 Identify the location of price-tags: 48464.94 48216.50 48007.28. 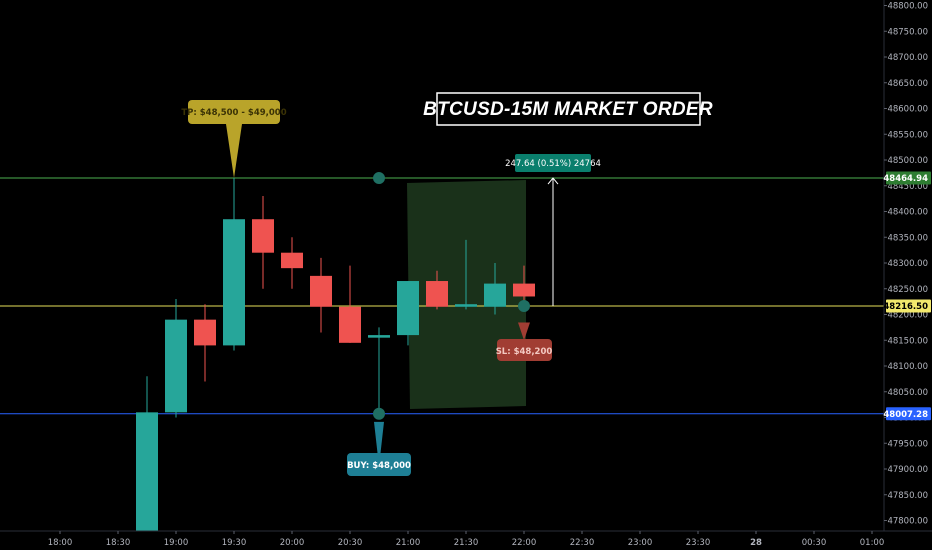
(907, 296).